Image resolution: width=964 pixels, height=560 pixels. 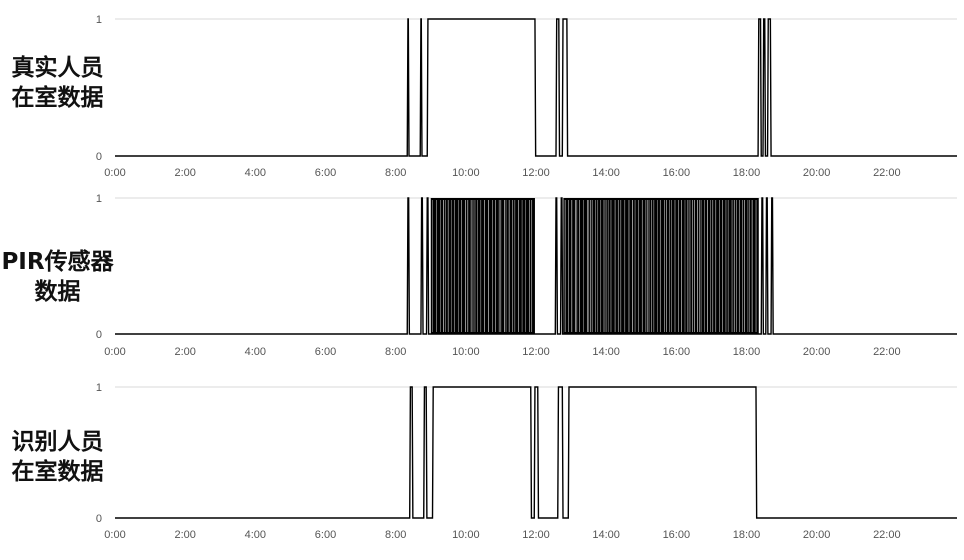 What do you see at coordinates (57, 68) in the screenshot?
I see `row-label-line-1: 真实人员` at bounding box center [57, 68].